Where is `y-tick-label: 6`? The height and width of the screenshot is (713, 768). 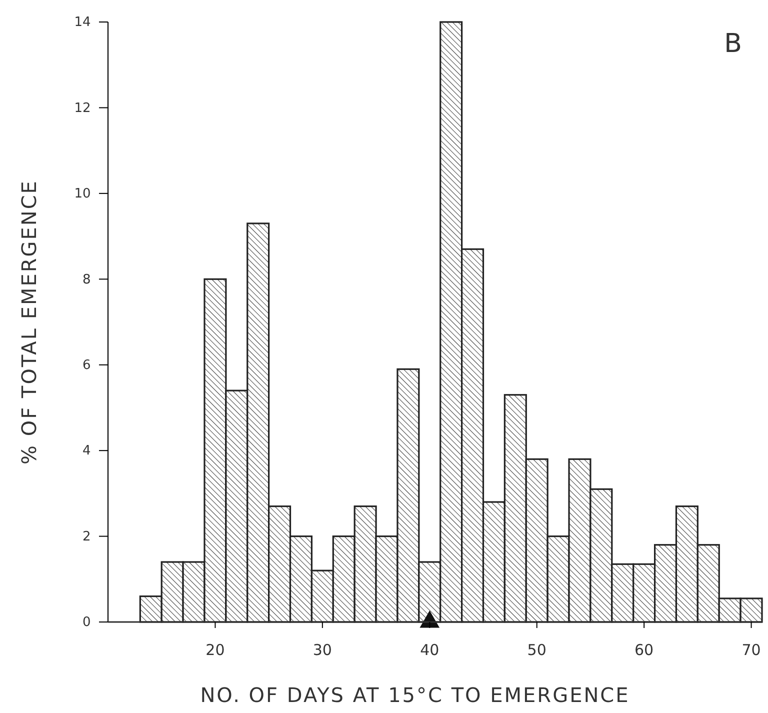 y-tick-label: 6 is located at coordinates (86, 366).